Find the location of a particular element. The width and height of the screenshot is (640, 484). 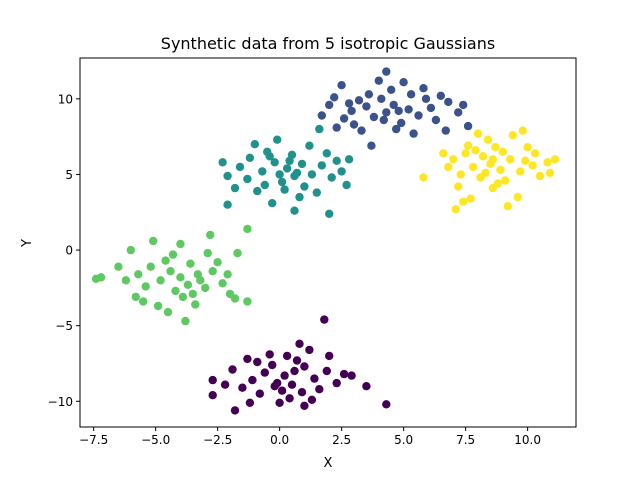

y-tick-label: 5 is located at coordinates (69, 175).